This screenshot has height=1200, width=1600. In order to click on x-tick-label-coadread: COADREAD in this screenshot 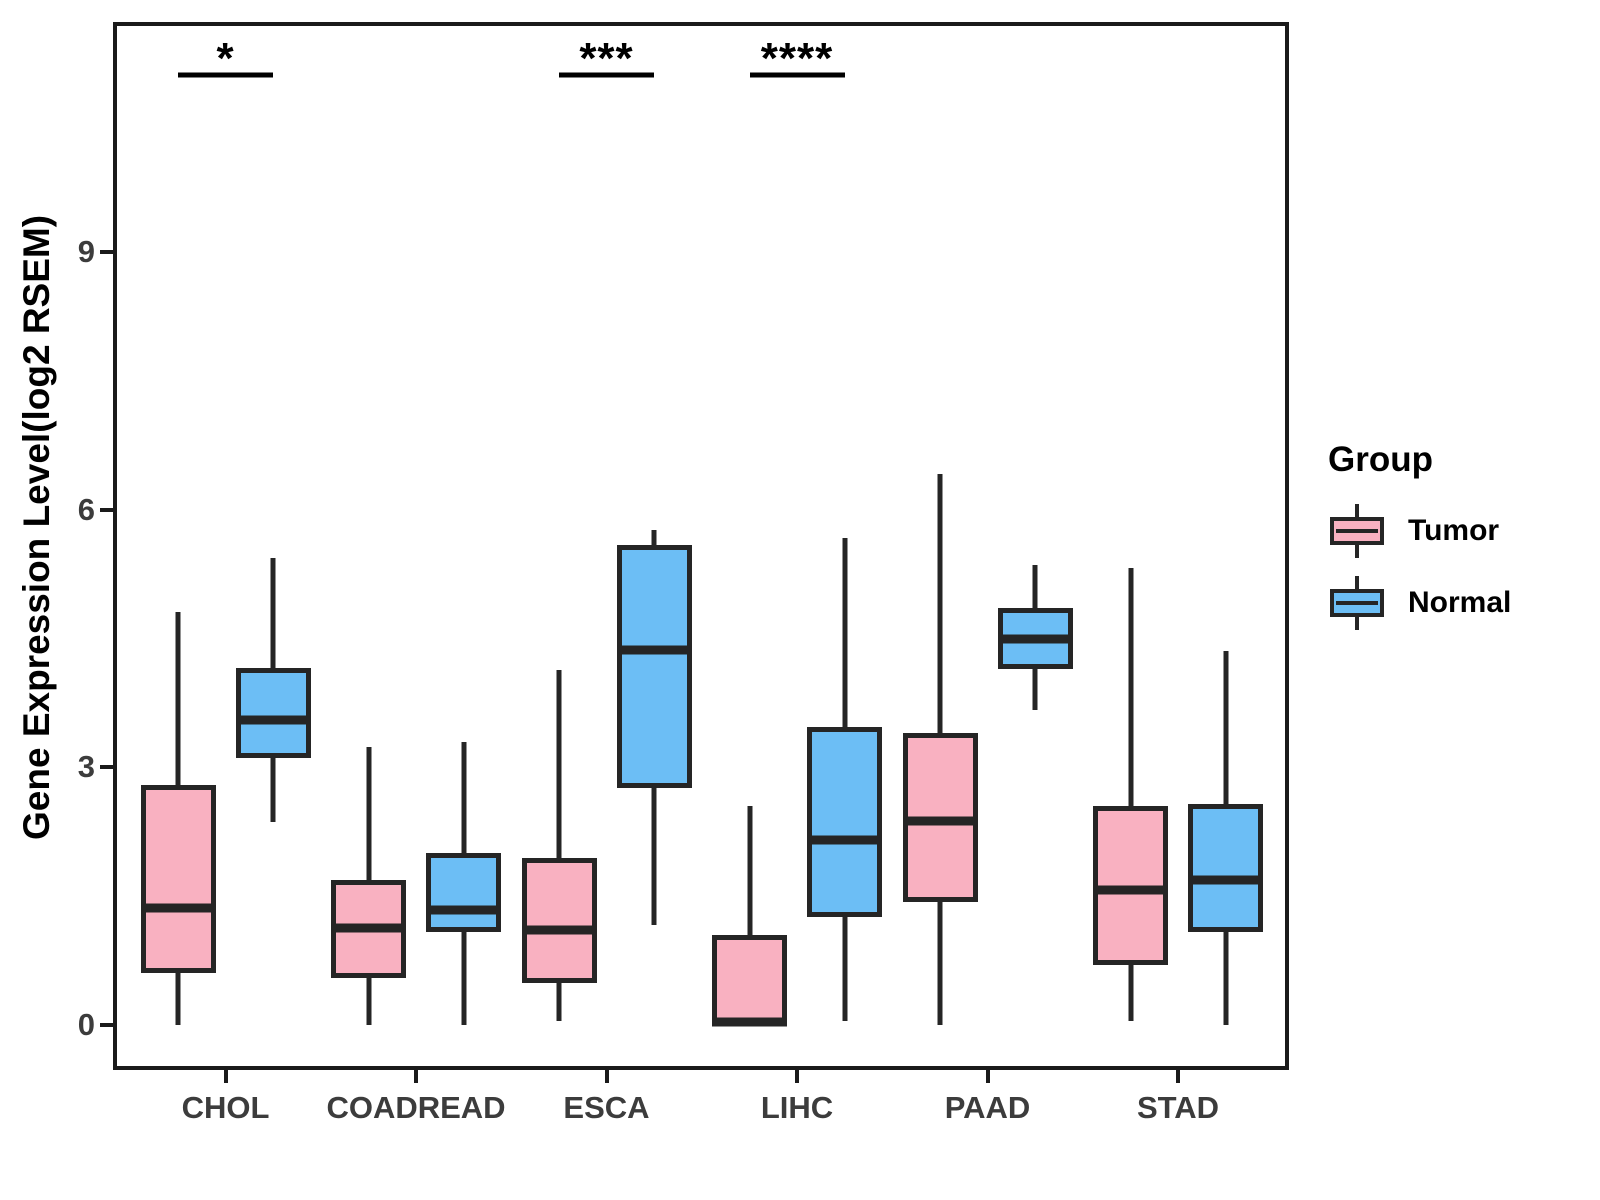, I will do `click(416, 1107)`.